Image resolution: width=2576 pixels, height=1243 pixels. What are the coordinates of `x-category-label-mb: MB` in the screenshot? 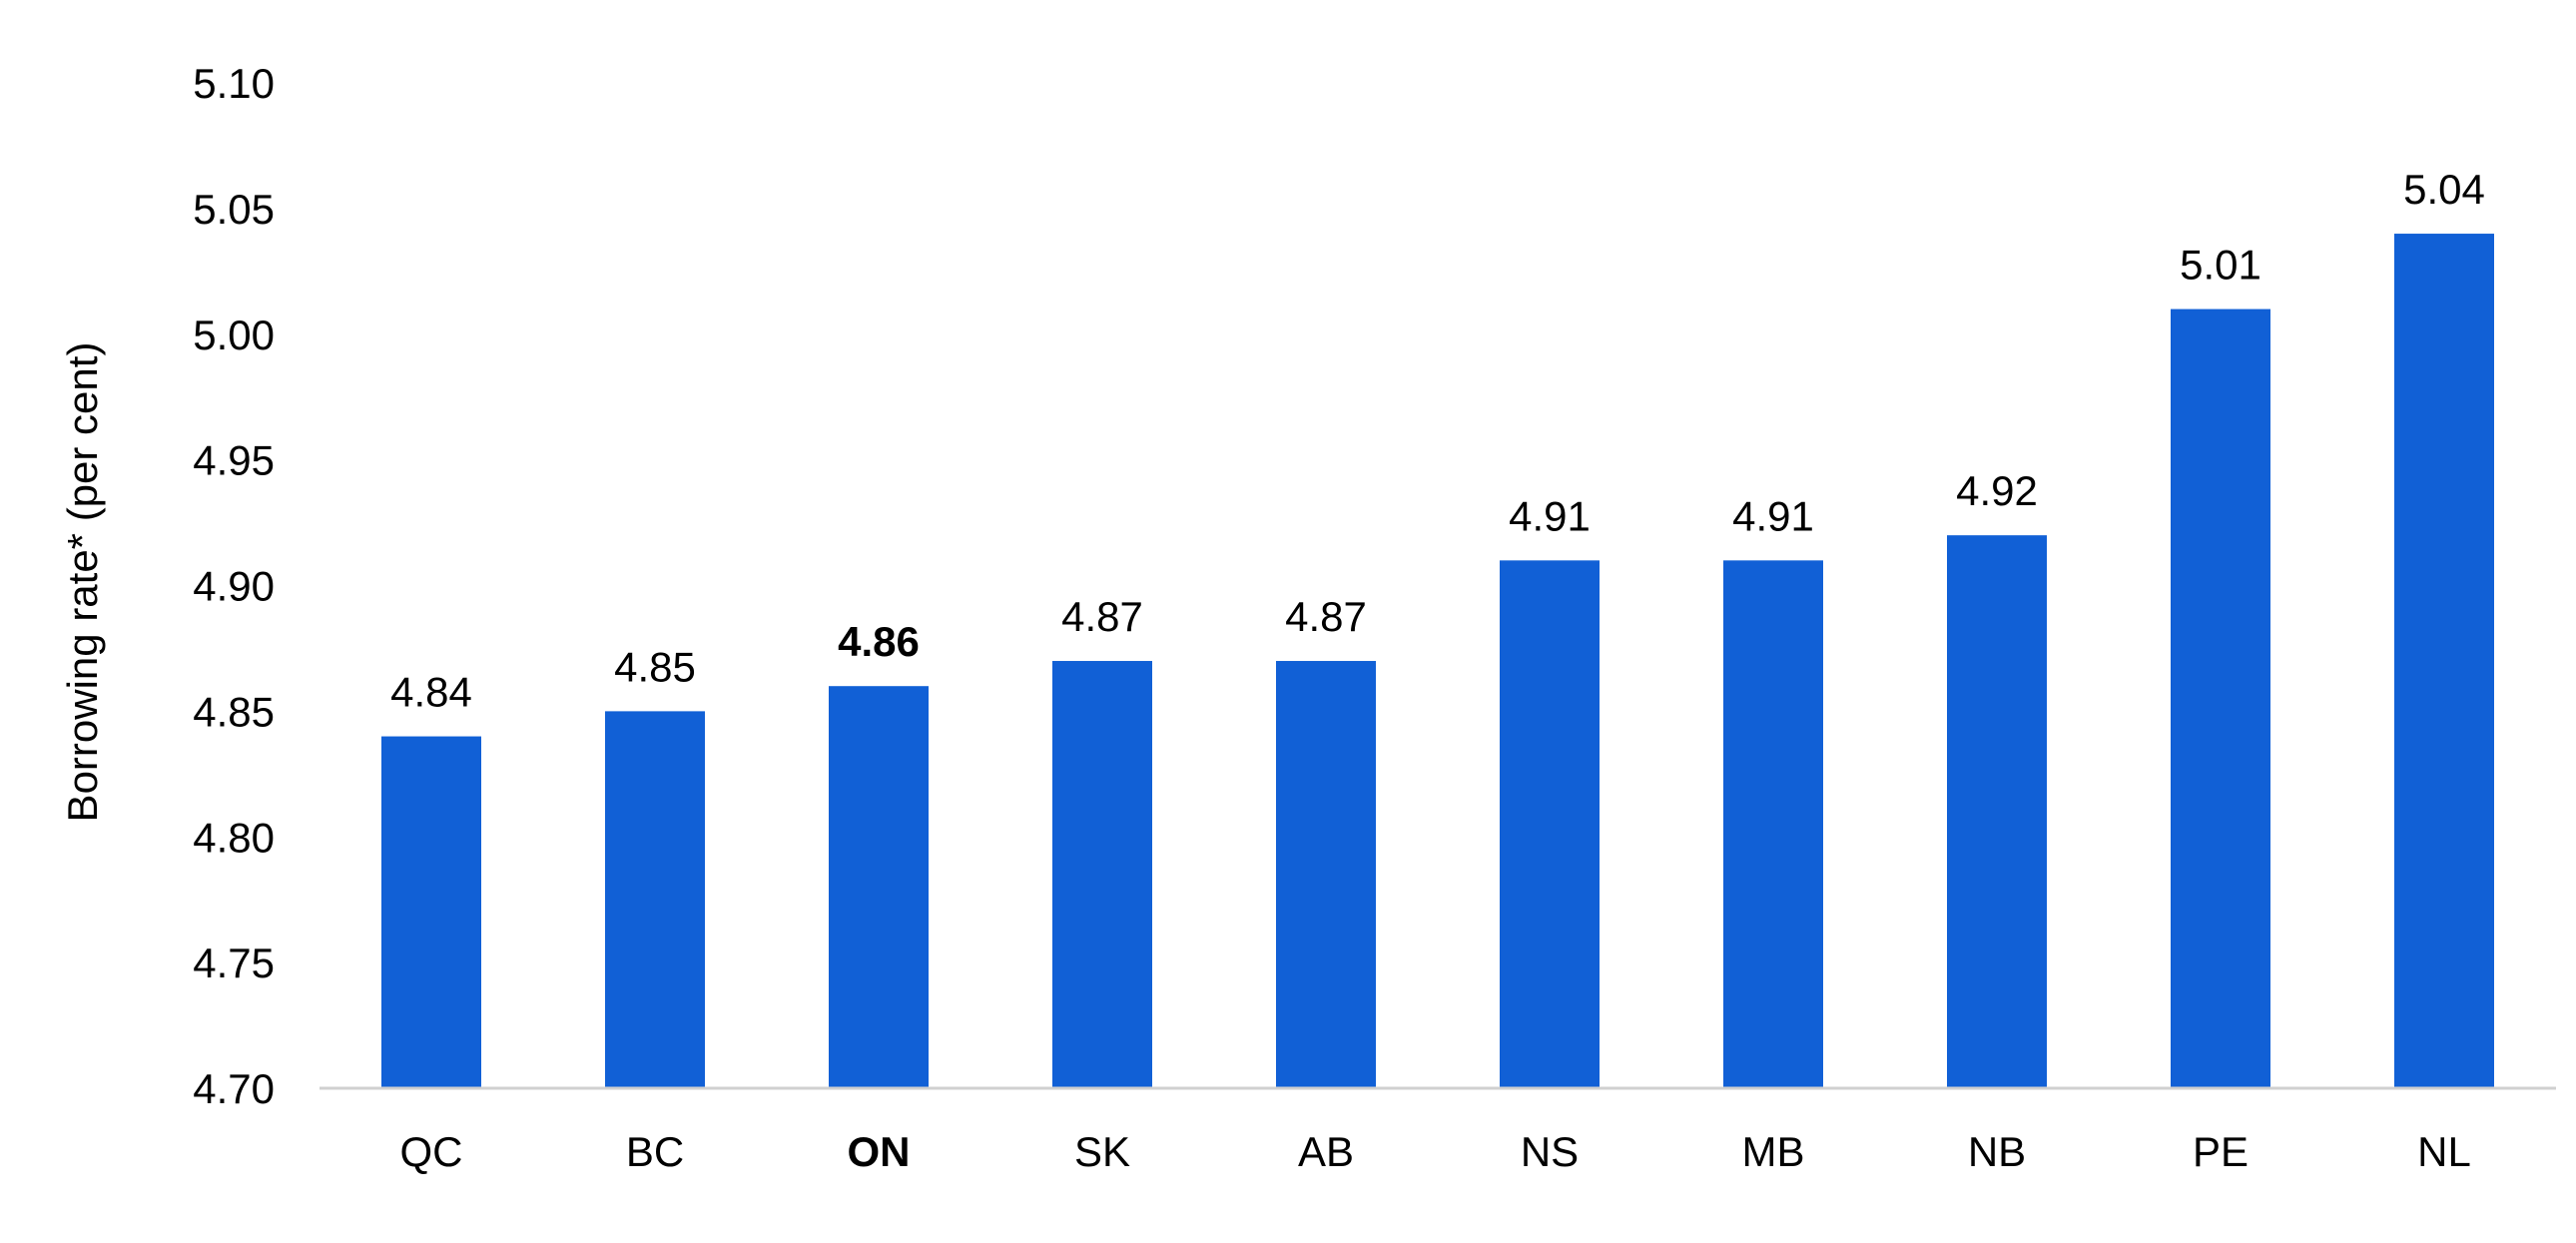 It's located at (1773, 1151).